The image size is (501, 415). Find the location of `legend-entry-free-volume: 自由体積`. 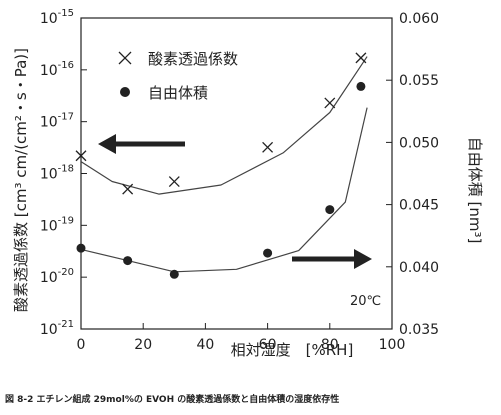

legend-entry-free-volume: 自由体積 is located at coordinates (164, 93).